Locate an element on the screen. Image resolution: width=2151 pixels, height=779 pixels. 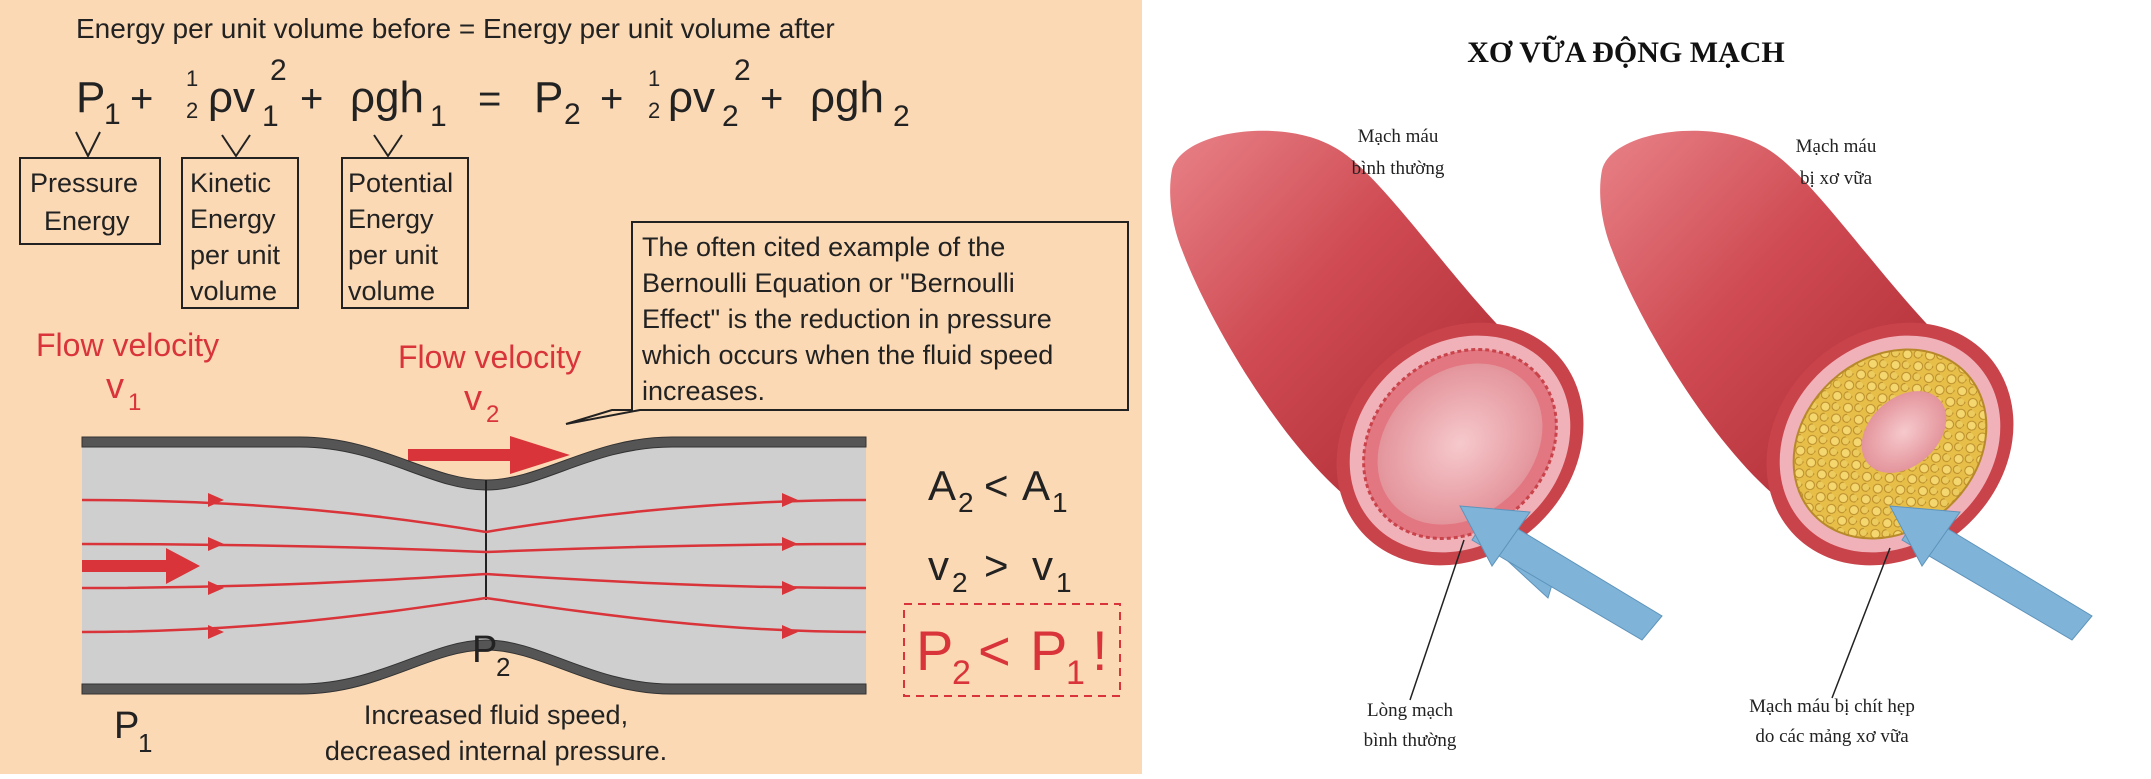
eq-plus-1: + is located at coordinates (141, 99).